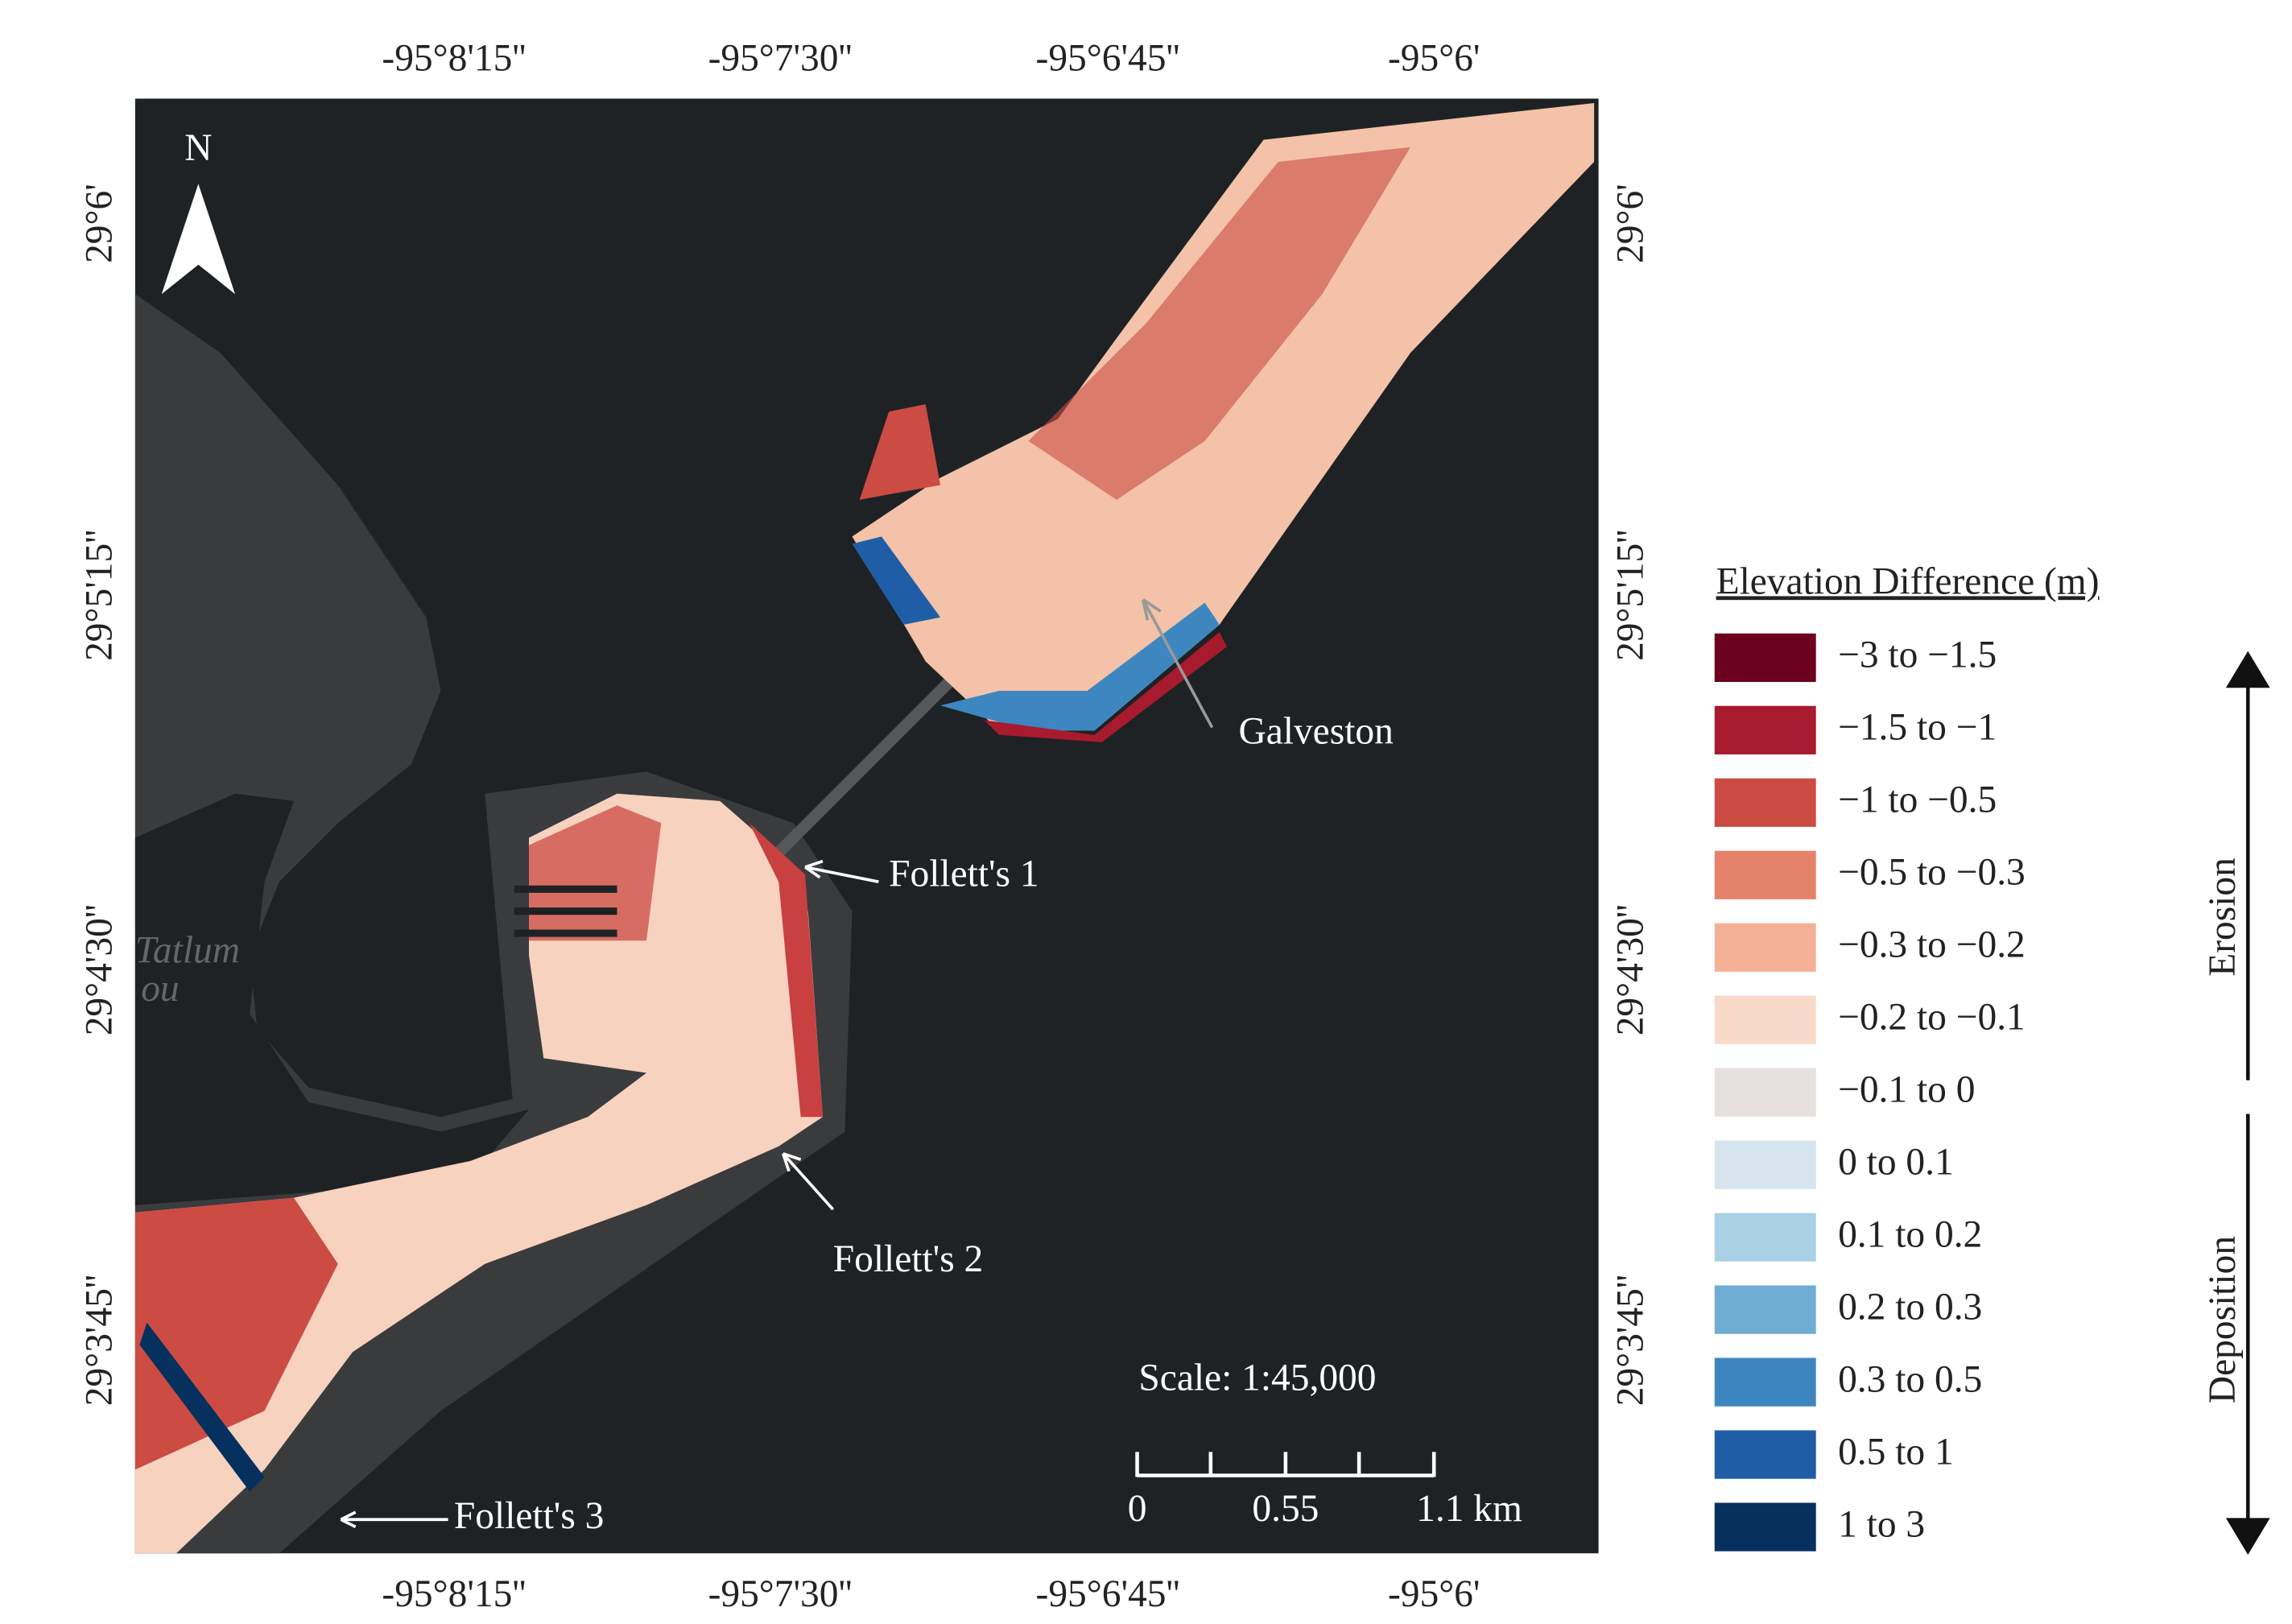 The image size is (2292, 1624). What do you see at coordinates (1285, 1464) in the screenshot?
I see `scale-bar` at bounding box center [1285, 1464].